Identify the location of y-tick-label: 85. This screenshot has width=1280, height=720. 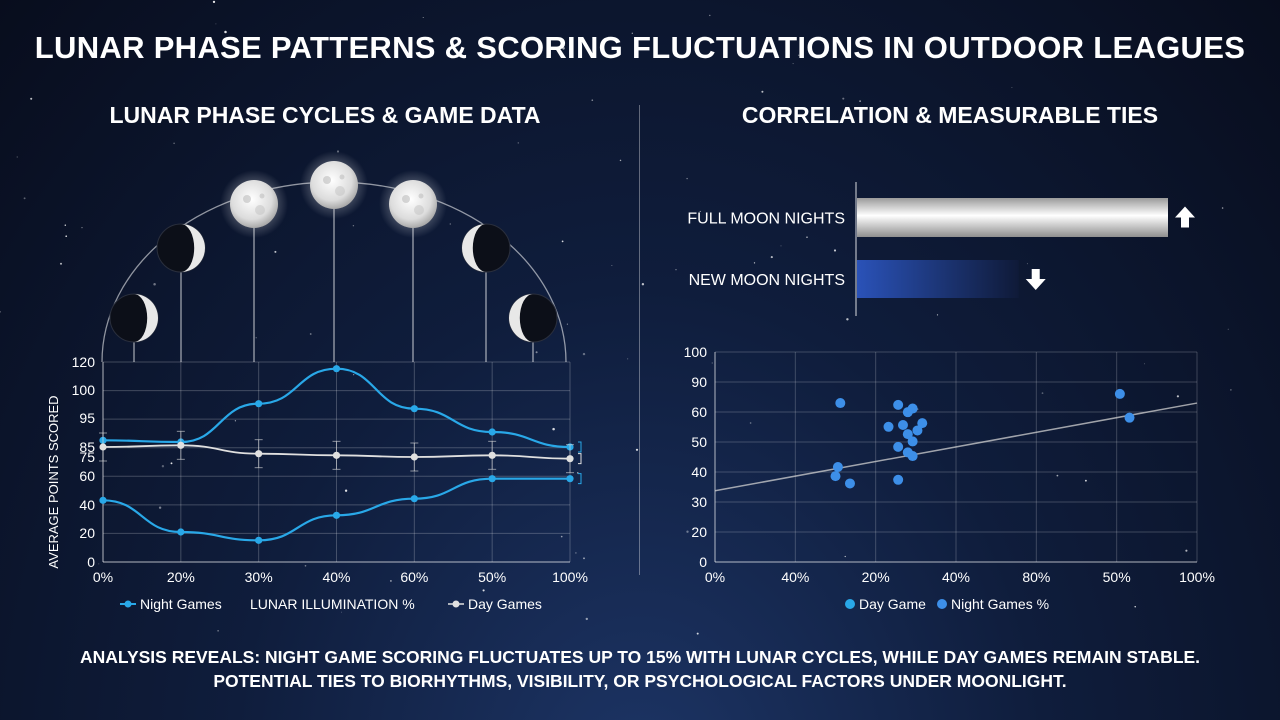
(87, 447).